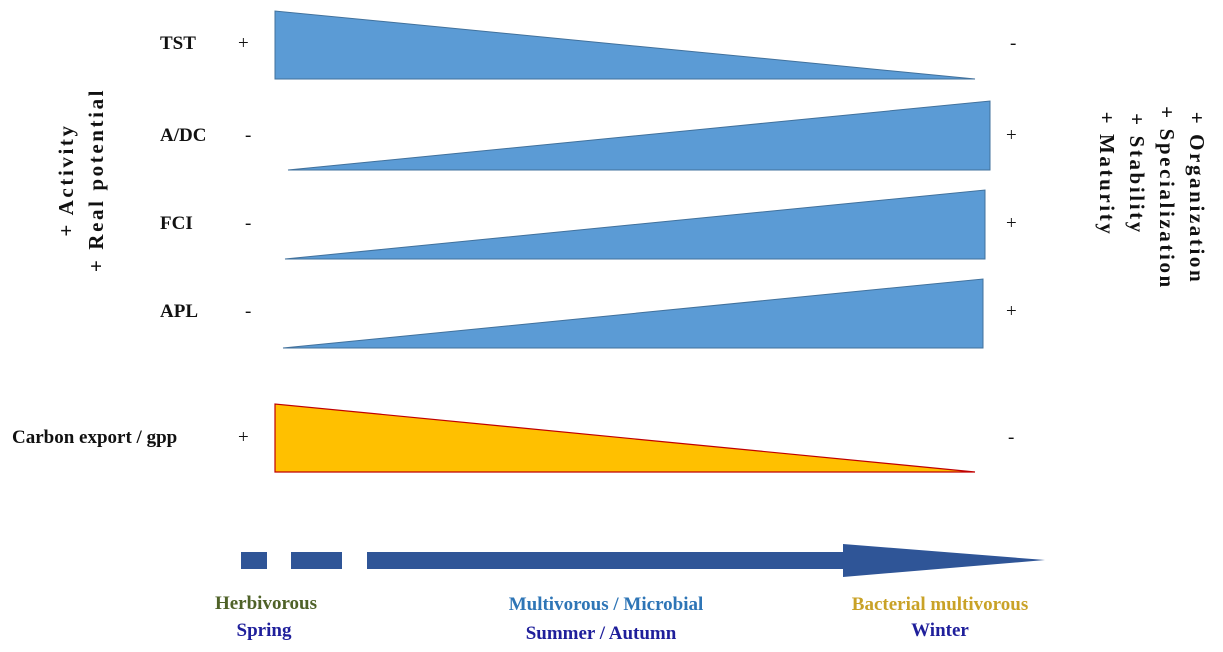 Image resolution: width=1223 pixels, height=652 pixels. I want to click on fci-wedge, so click(635, 224).